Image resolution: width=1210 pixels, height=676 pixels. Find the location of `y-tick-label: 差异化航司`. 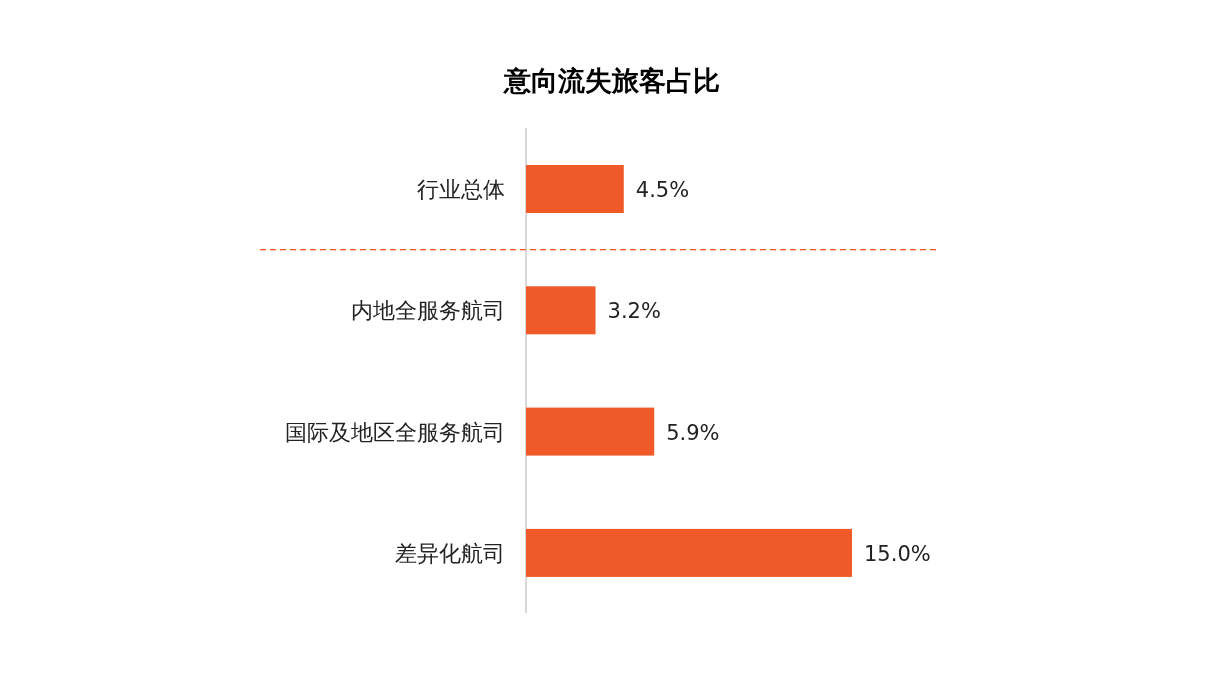

y-tick-label: 差异化航司 is located at coordinates (450, 553).